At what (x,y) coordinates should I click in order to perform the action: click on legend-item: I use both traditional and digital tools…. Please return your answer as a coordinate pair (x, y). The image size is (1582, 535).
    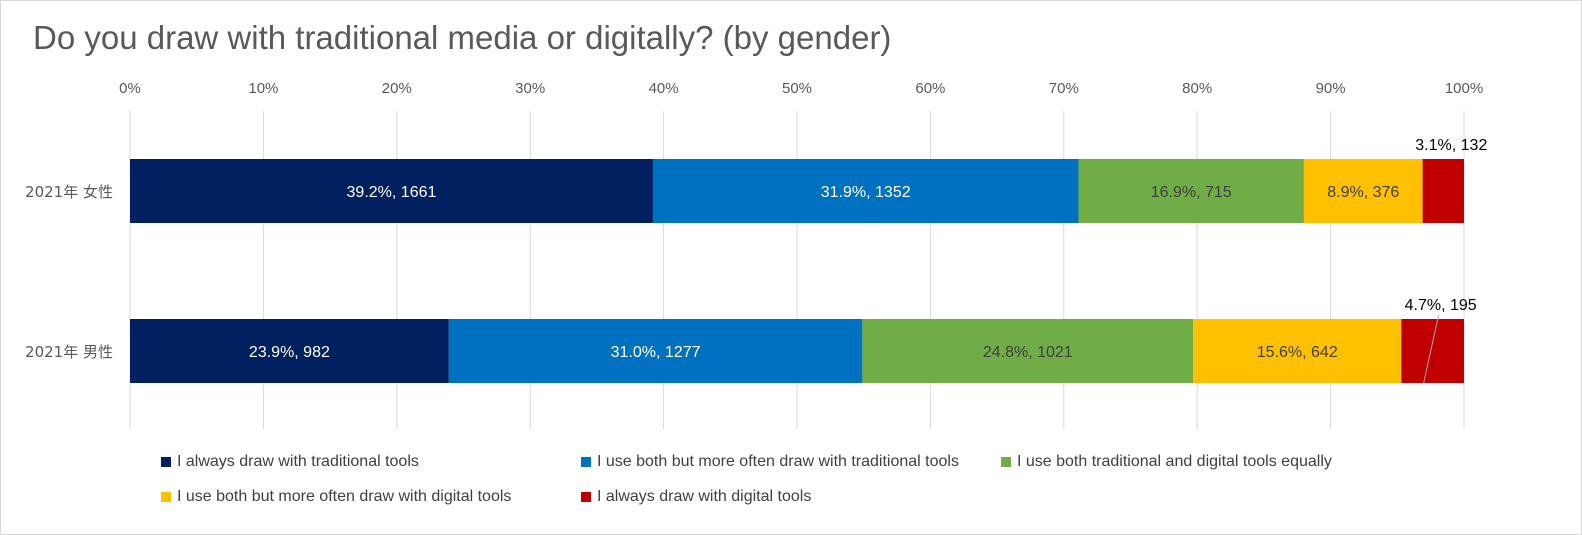
    Looking at the image, I should click on (1166, 462).